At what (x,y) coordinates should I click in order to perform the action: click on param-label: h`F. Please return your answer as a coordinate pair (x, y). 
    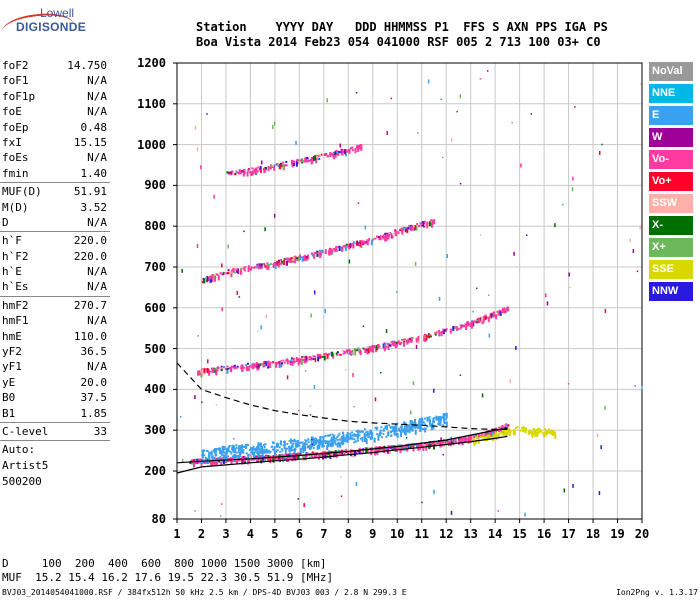
    Looking at the image, I should click on (12, 241).